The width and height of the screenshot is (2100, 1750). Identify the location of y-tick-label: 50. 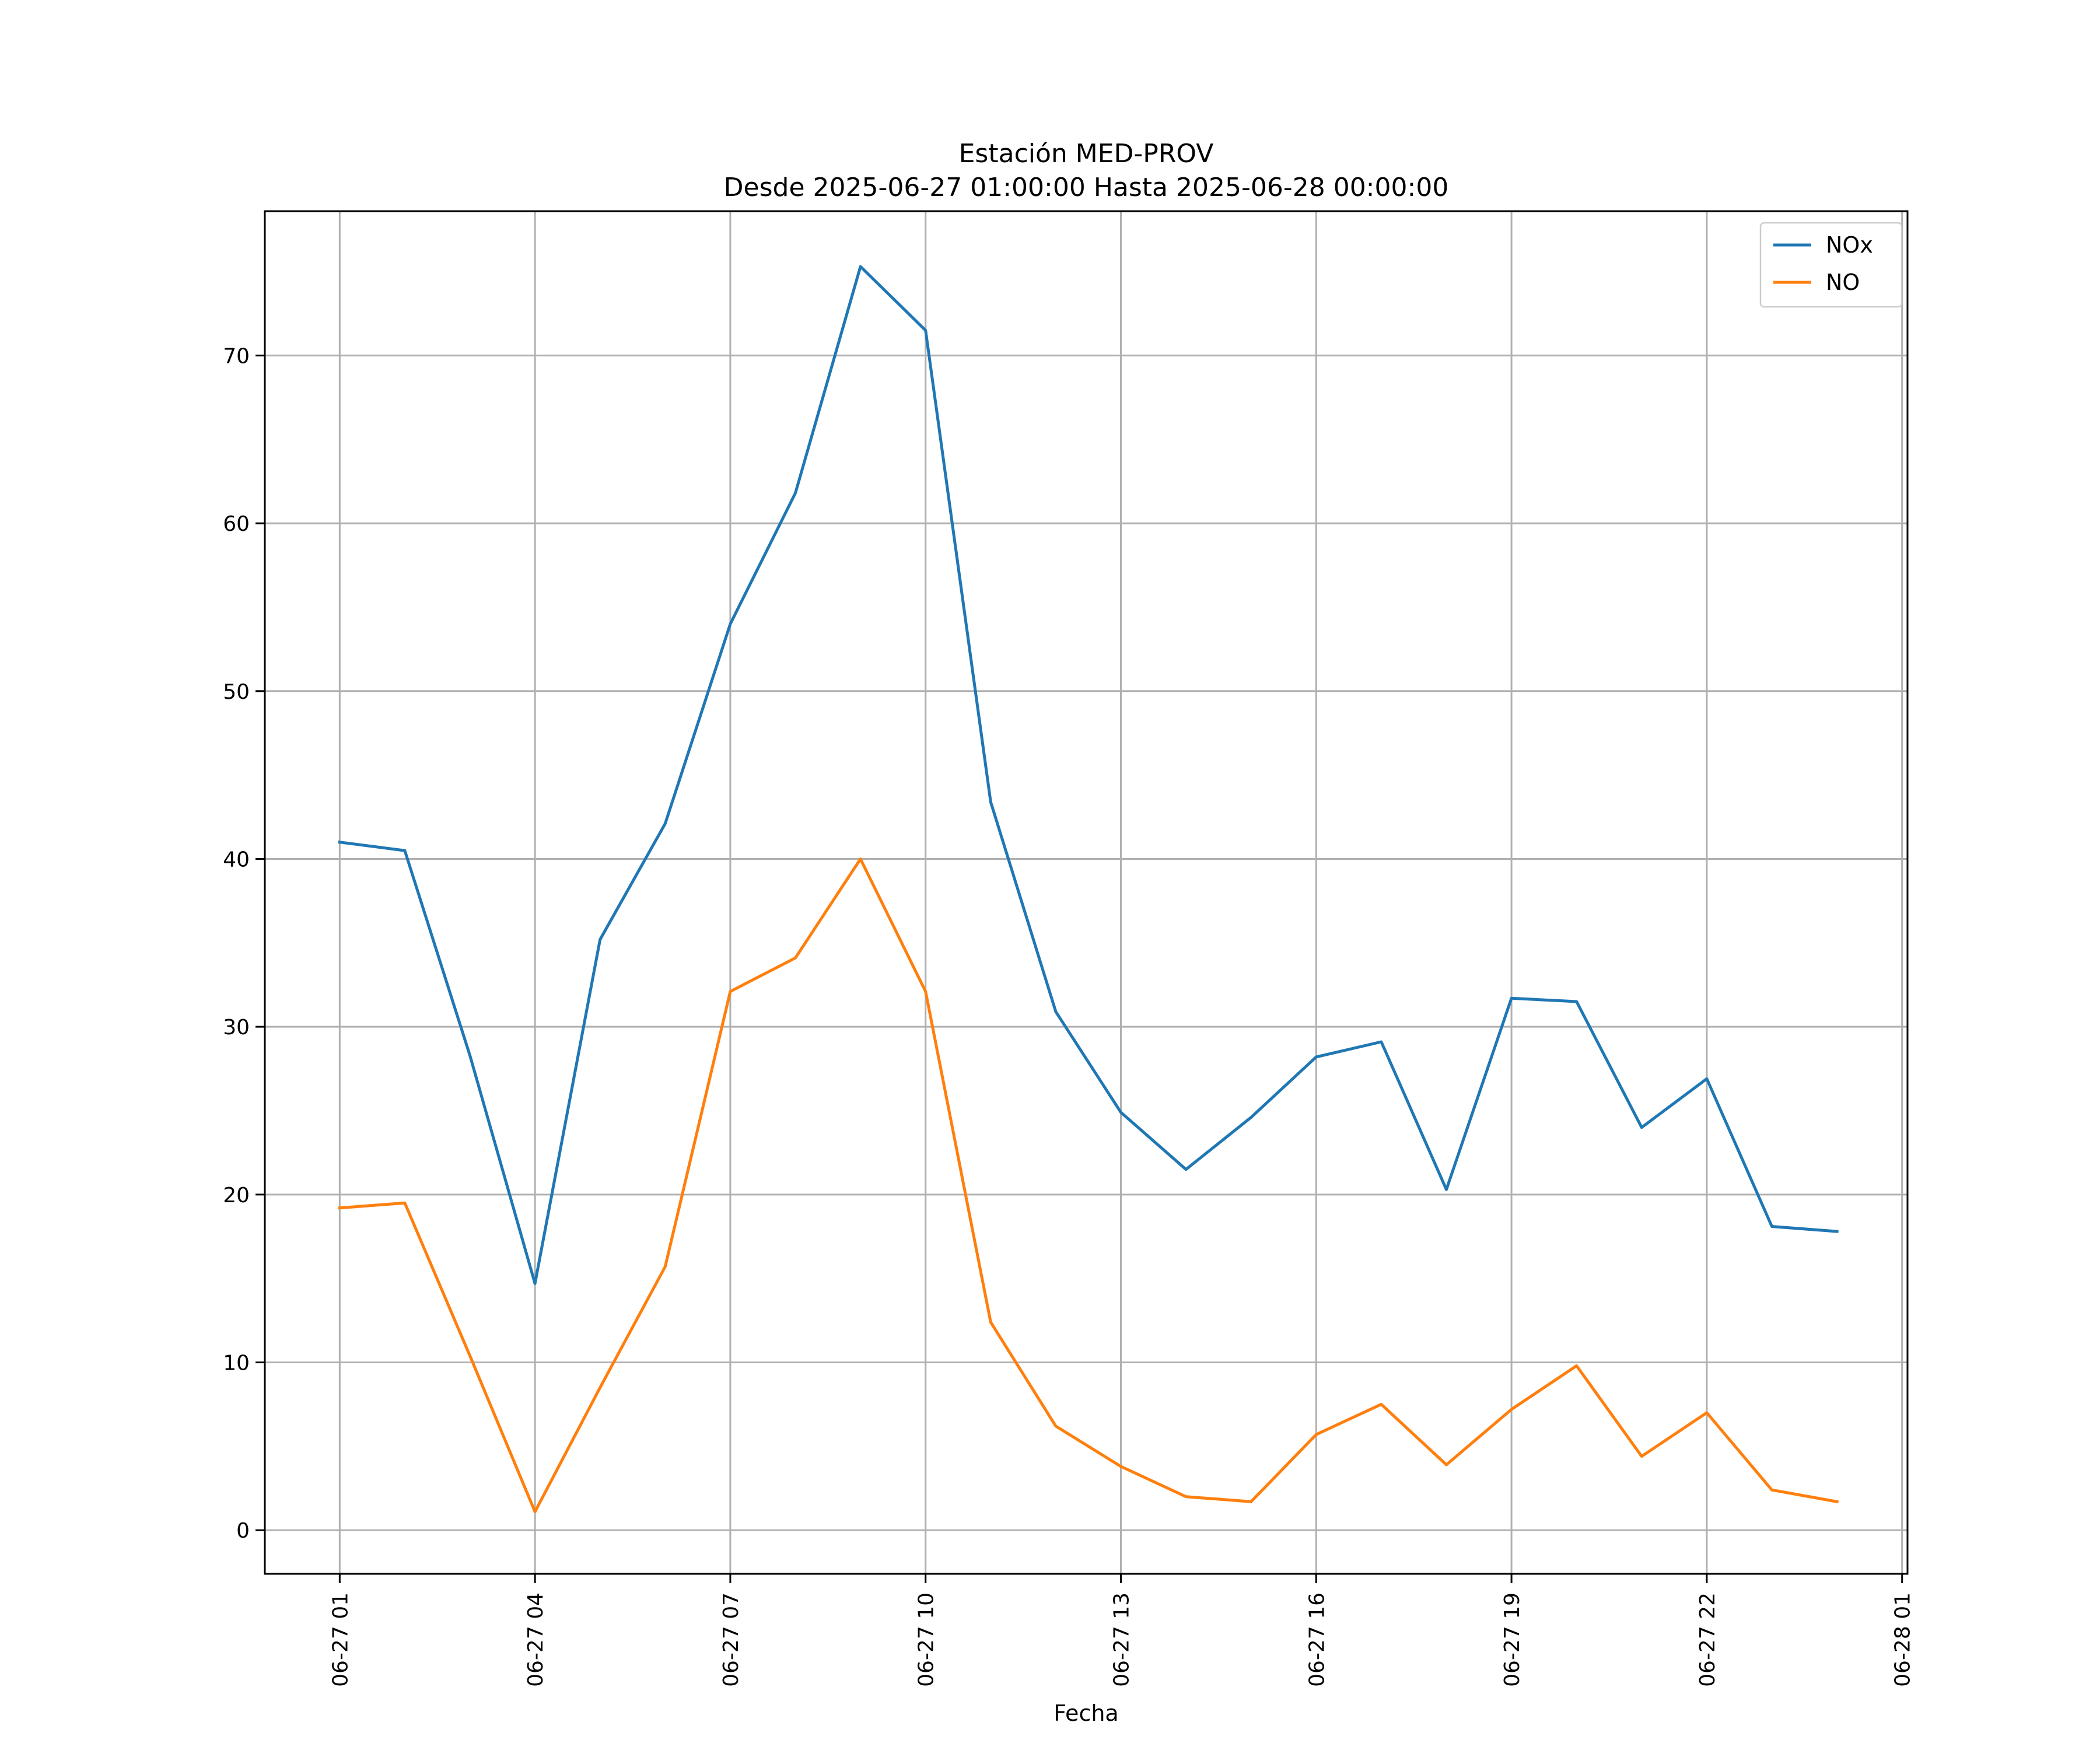
(236, 692).